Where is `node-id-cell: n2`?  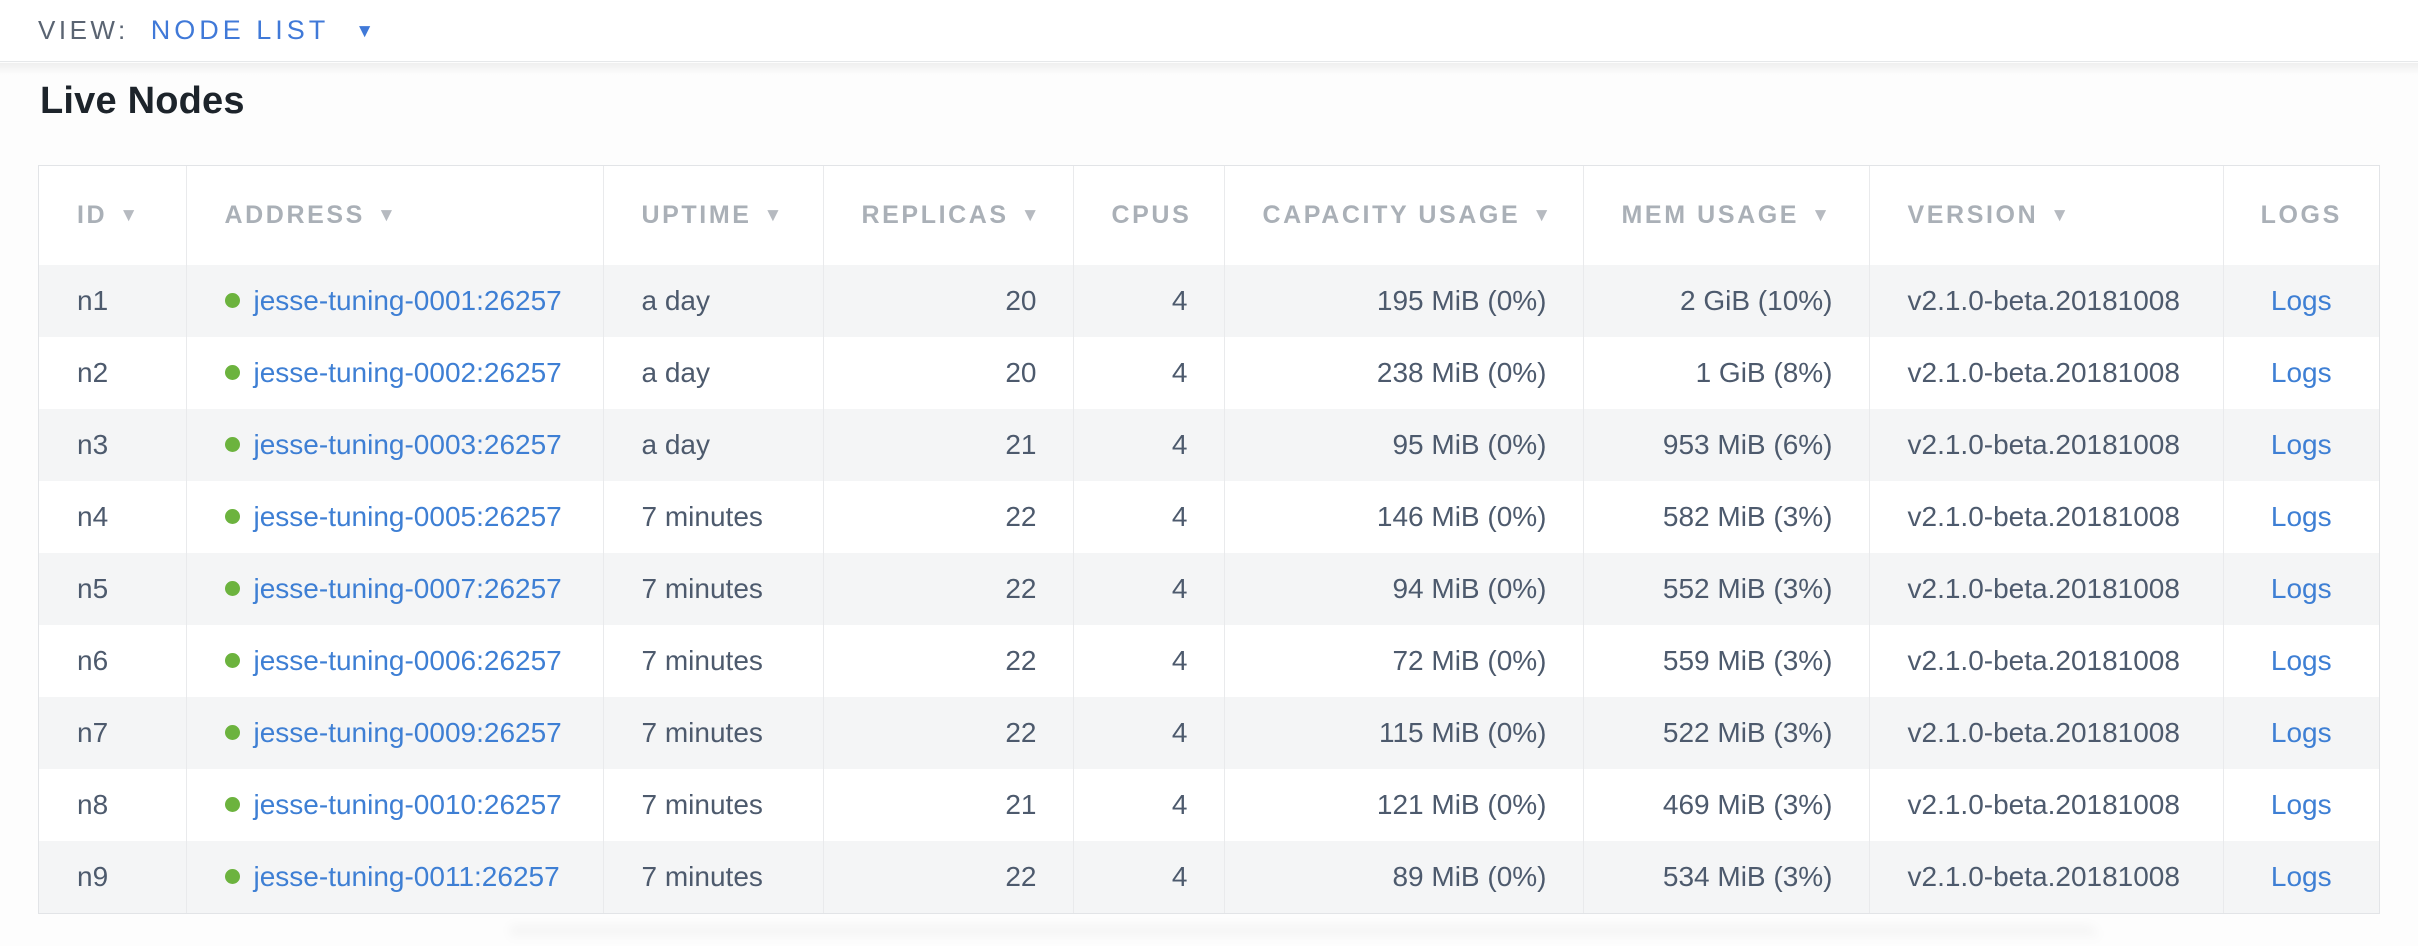 node-id-cell: n2 is located at coordinates (112, 373).